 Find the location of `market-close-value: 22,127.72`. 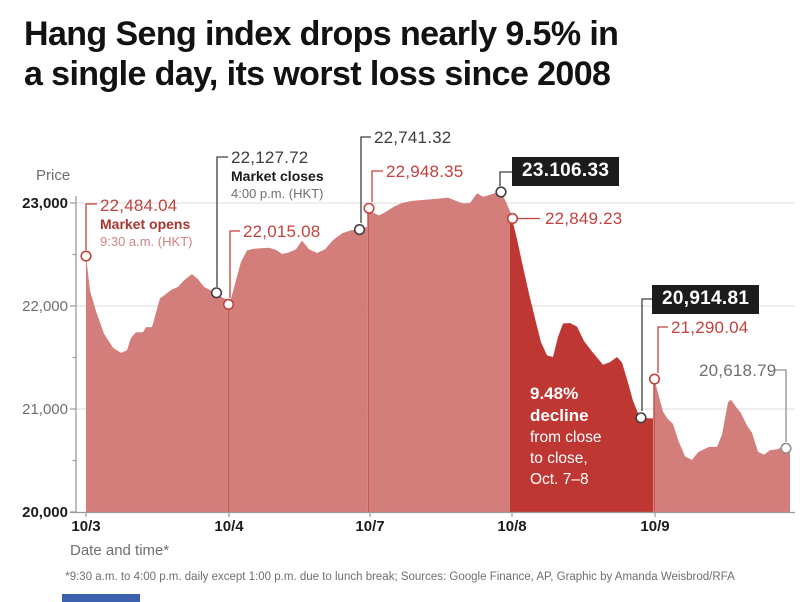

market-close-value: 22,127.72 is located at coordinates (270, 157).